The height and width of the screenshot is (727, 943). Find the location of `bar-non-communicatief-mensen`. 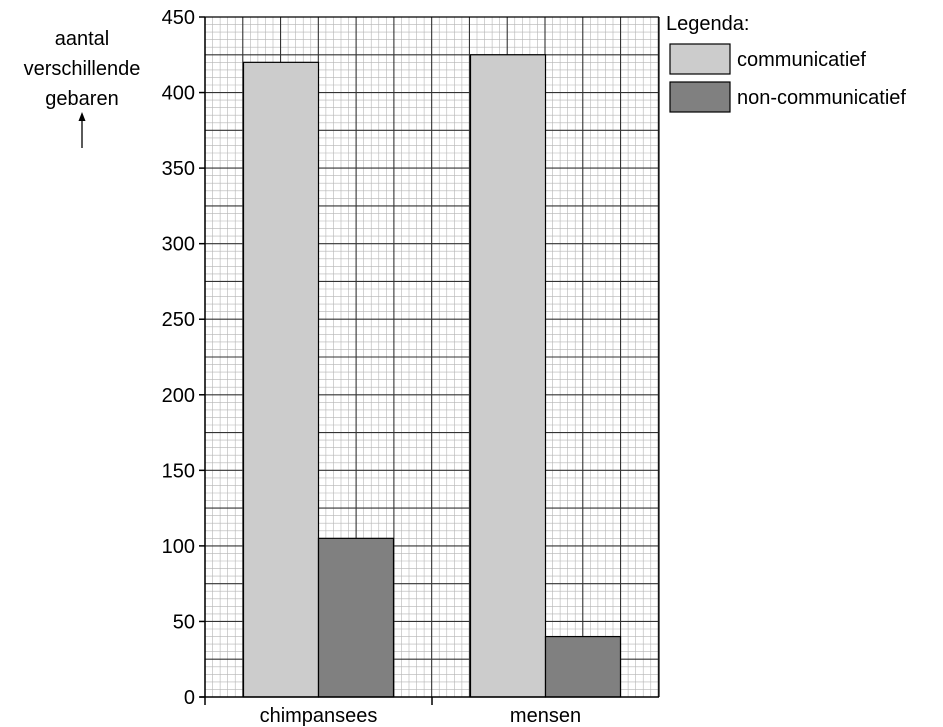

bar-non-communicatief-mensen is located at coordinates (583, 666).